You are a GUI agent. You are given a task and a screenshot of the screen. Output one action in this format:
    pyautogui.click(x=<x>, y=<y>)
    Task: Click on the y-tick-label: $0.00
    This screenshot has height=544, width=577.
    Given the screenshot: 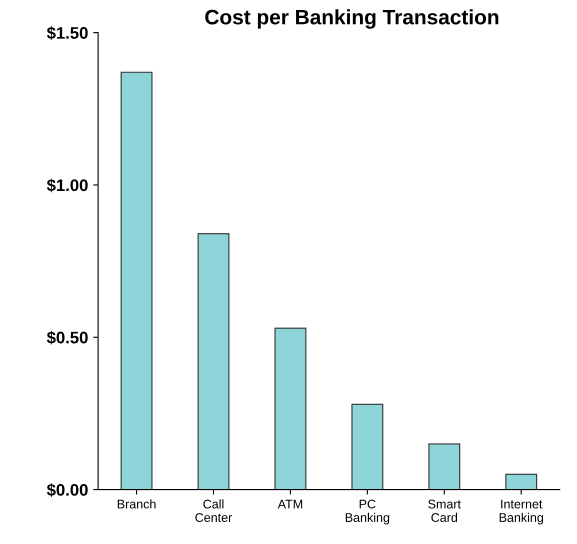 What is the action you would take?
    pyautogui.click(x=67, y=490)
    